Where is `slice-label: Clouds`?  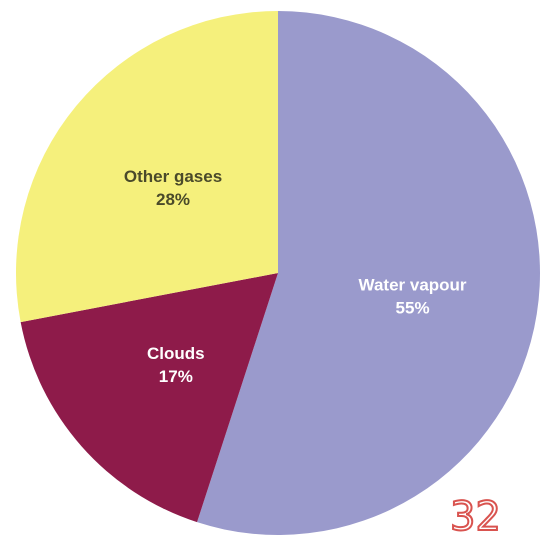
slice-label: Clouds is located at coordinates (176, 353).